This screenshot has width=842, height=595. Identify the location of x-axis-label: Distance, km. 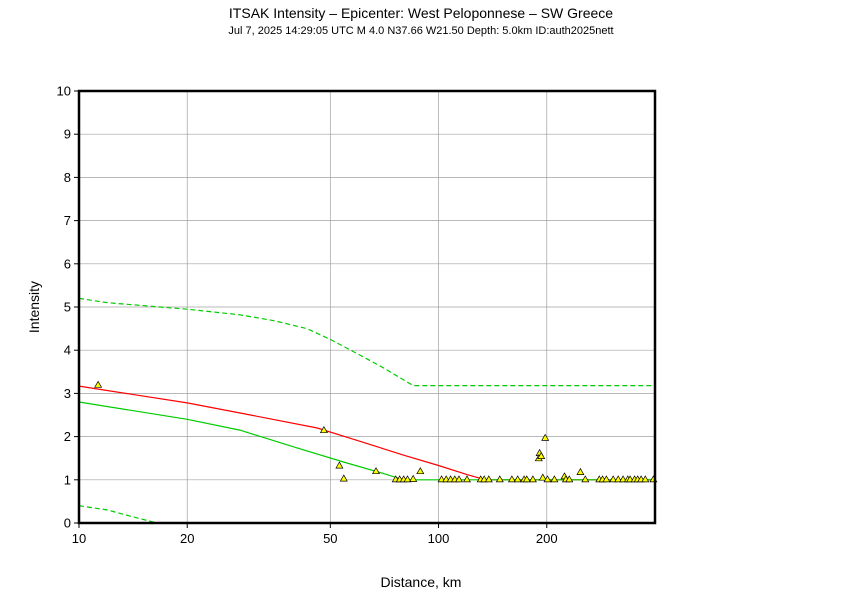
(421, 582).